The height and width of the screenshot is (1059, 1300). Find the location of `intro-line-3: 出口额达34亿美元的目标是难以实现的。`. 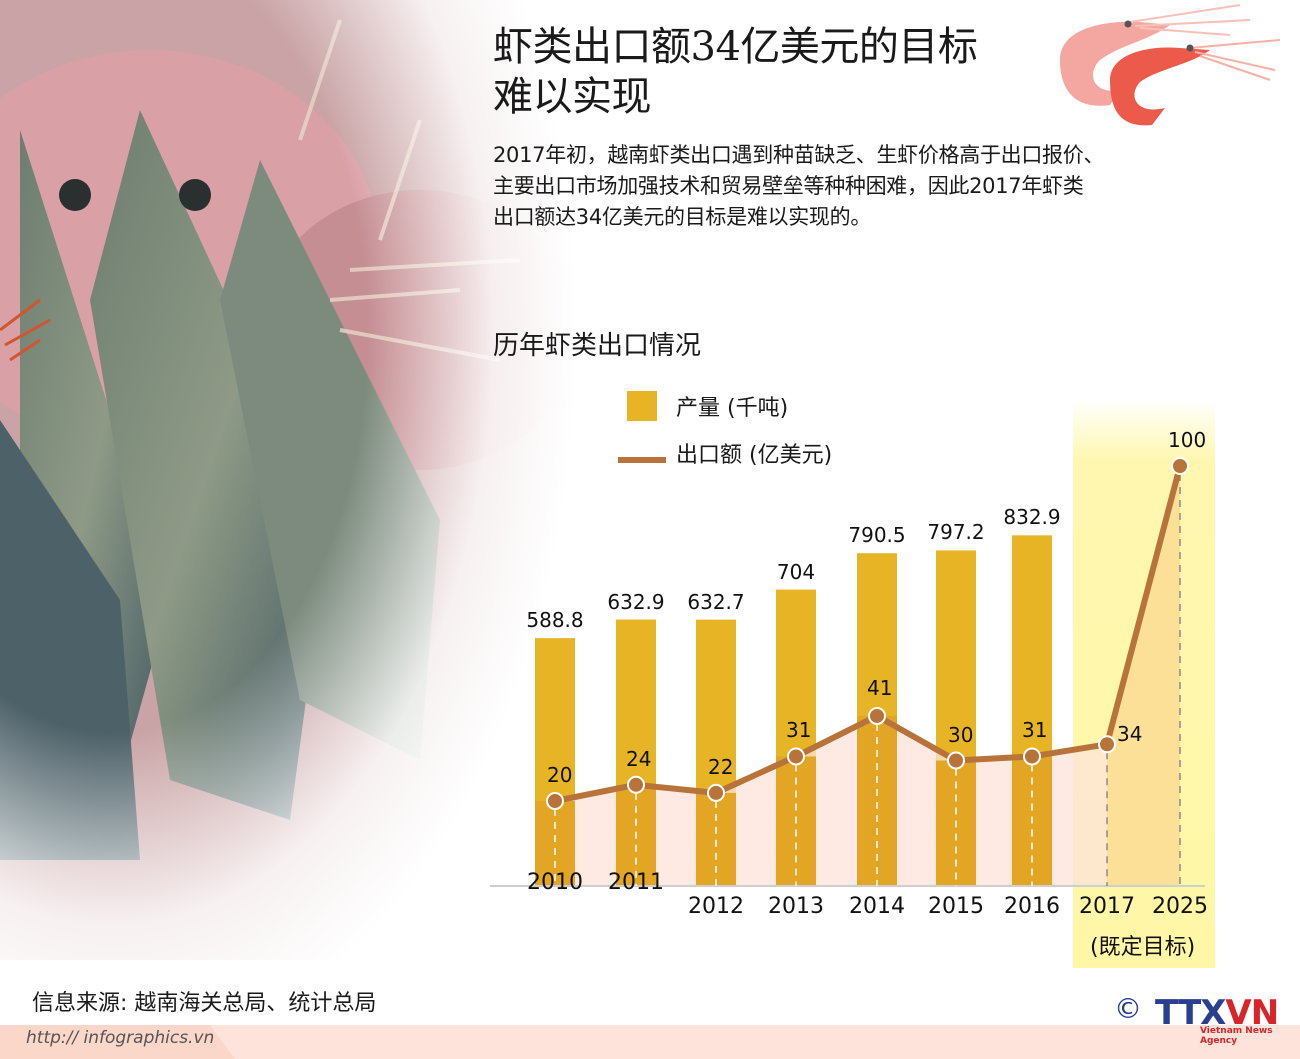

intro-line-3: 出口额达34亿美元的目标是难以实现的。 is located at coordinates (682, 217).